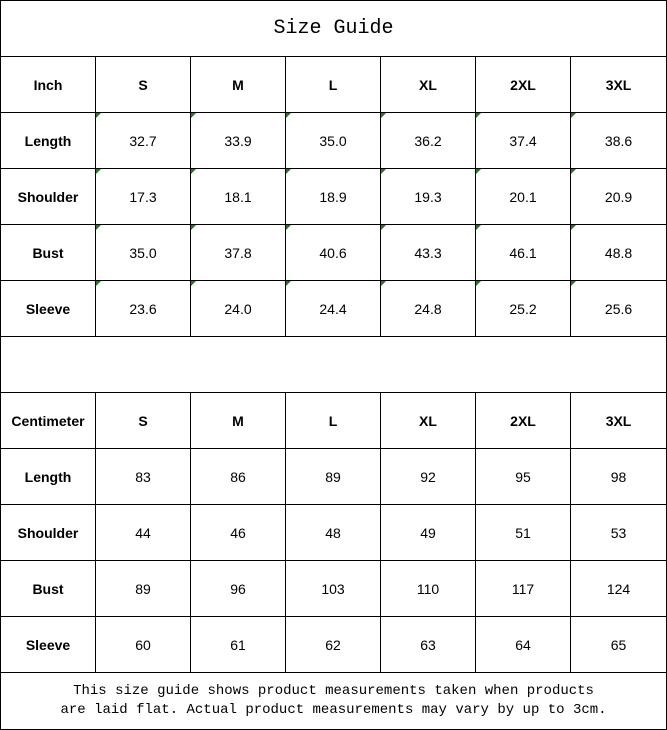  I want to click on table-row: Shoulder 17.3 18.1 18.9 19.3 20.1 20.9, so click(333, 196).